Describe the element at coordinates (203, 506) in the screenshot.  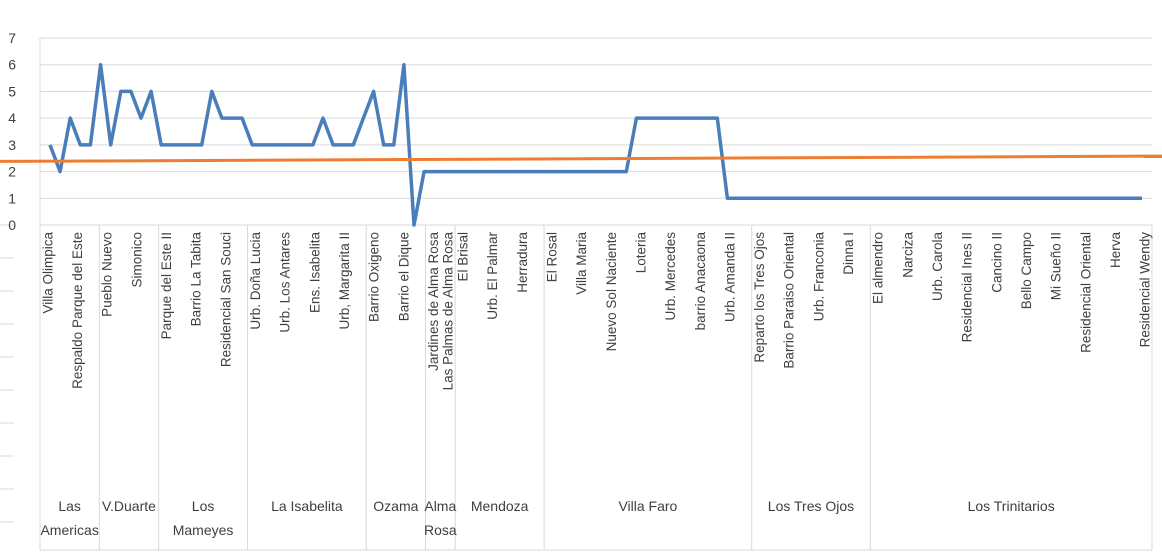
I see `group-label: Los` at that location.